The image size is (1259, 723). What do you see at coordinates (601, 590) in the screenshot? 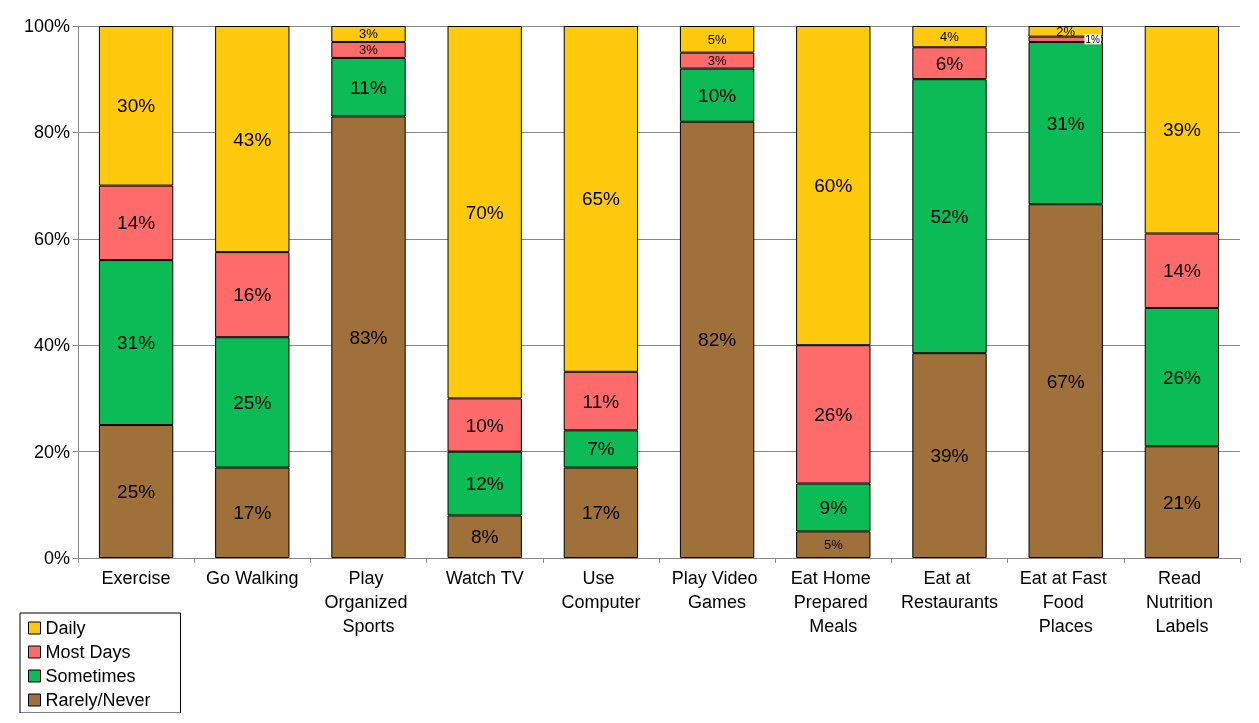
I see `x-tick-label: Use Computer` at bounding box center [601, 590].